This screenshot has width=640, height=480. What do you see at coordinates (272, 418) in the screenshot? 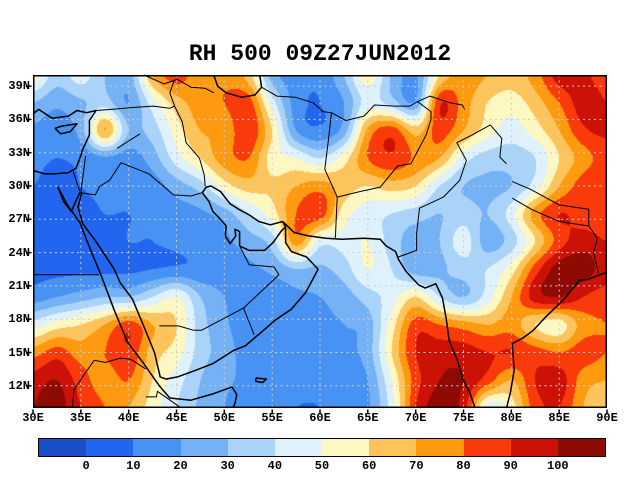
I see `lon-tick-label: 55E` at bounding box center [272, 418].